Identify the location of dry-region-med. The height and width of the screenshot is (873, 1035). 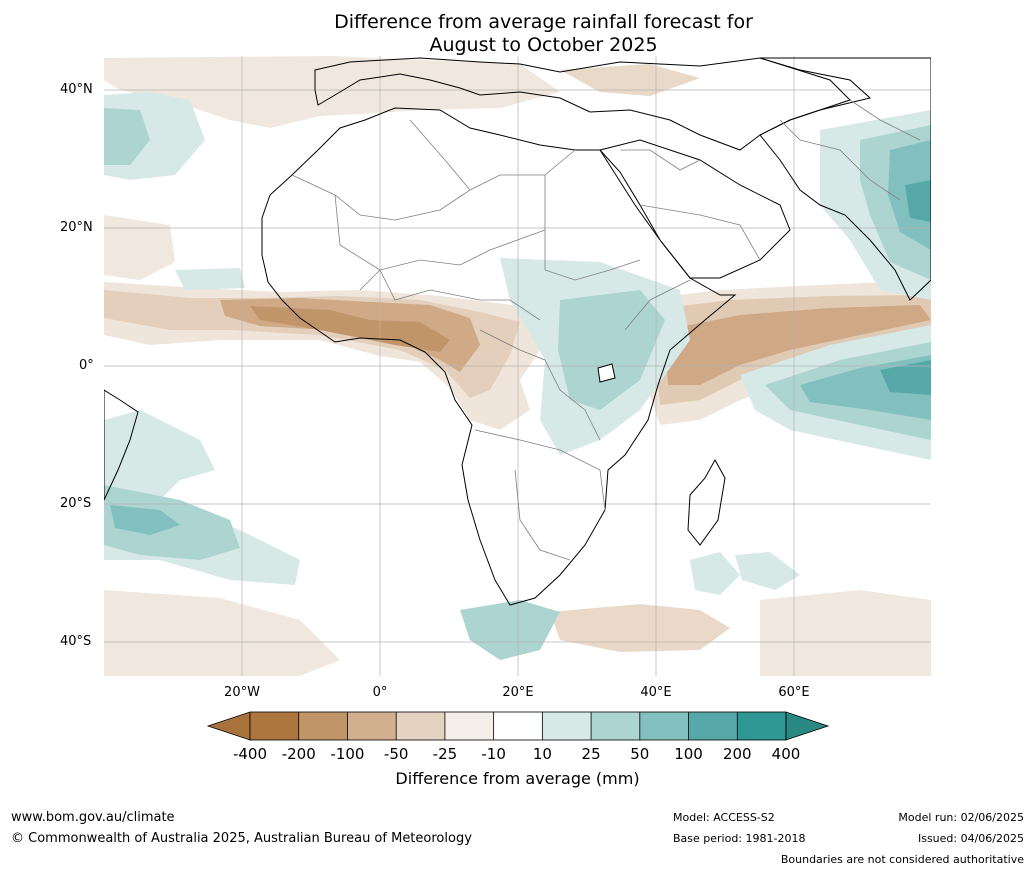
(630, 80).